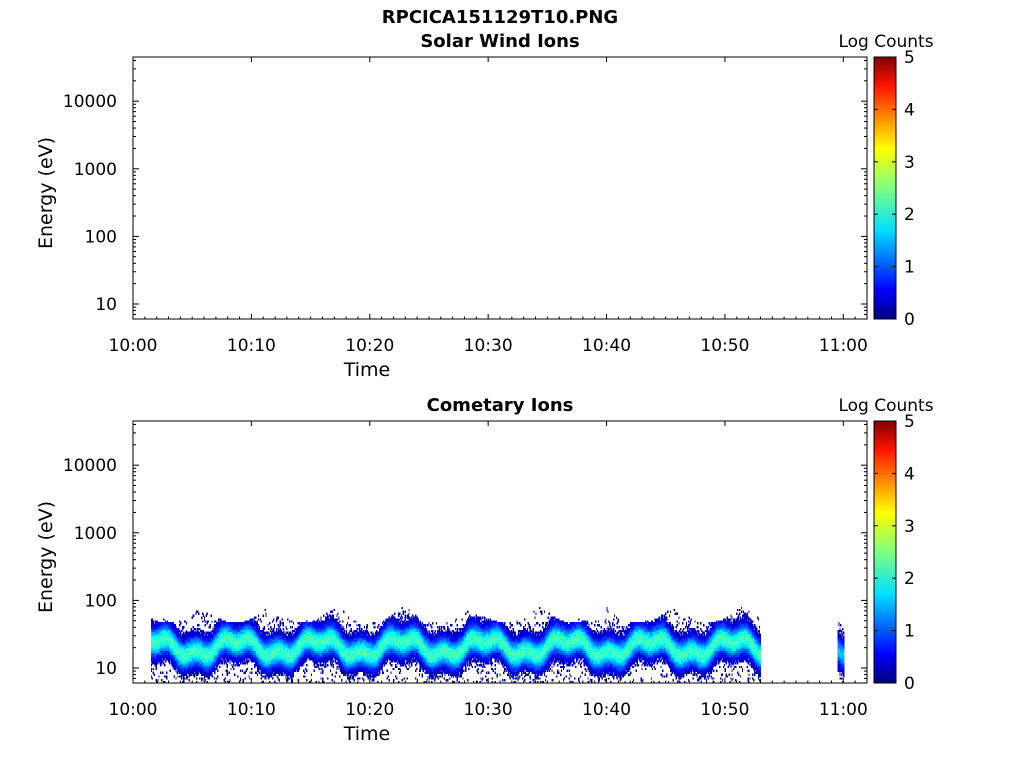  Describe the element at coordinates (500, 405) in the screenshot. I see `chart-title-cometary: Cometary Ions` at that location.